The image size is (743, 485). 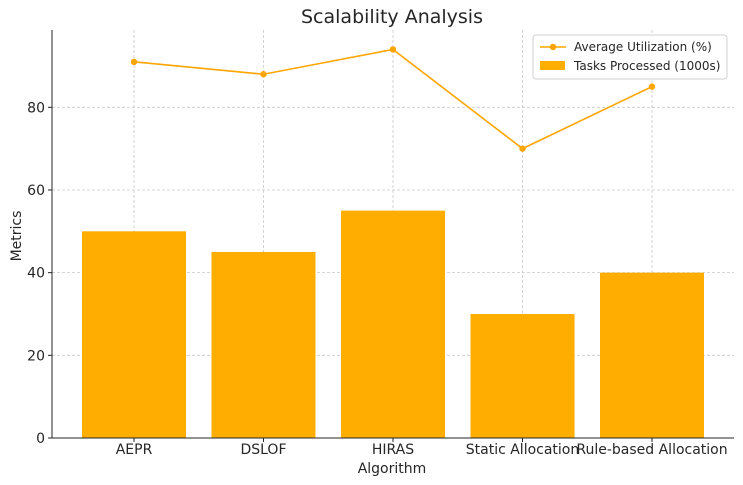 I want to click on x-tick-label: Rule-based Allocation, so click(x=651, y=450).